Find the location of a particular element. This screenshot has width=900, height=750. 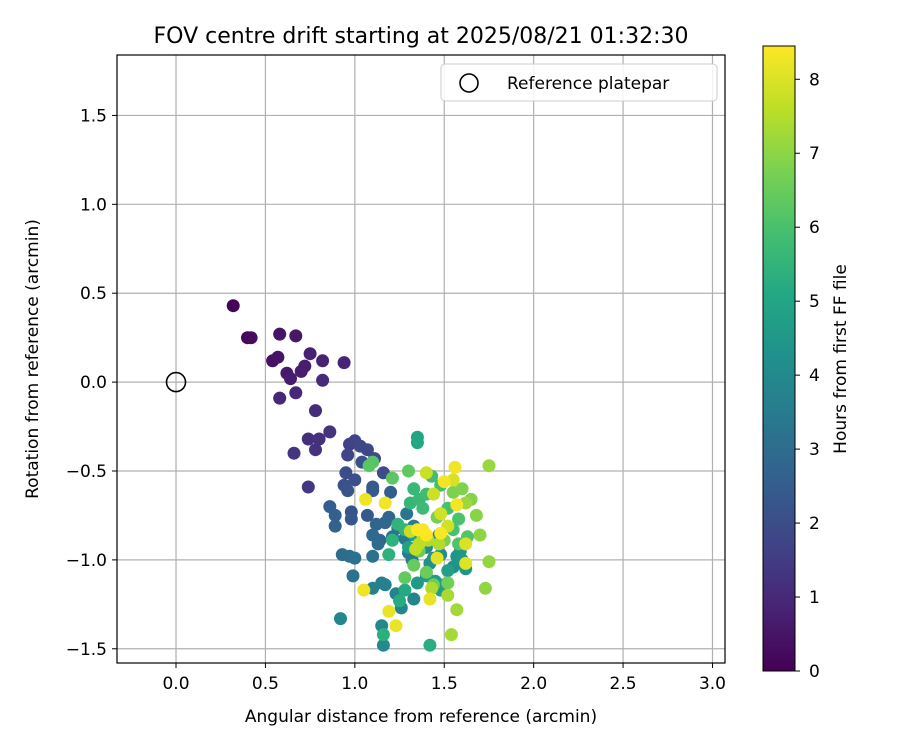

x-tick-label: 1.5 is located at coordinates (444, 684).